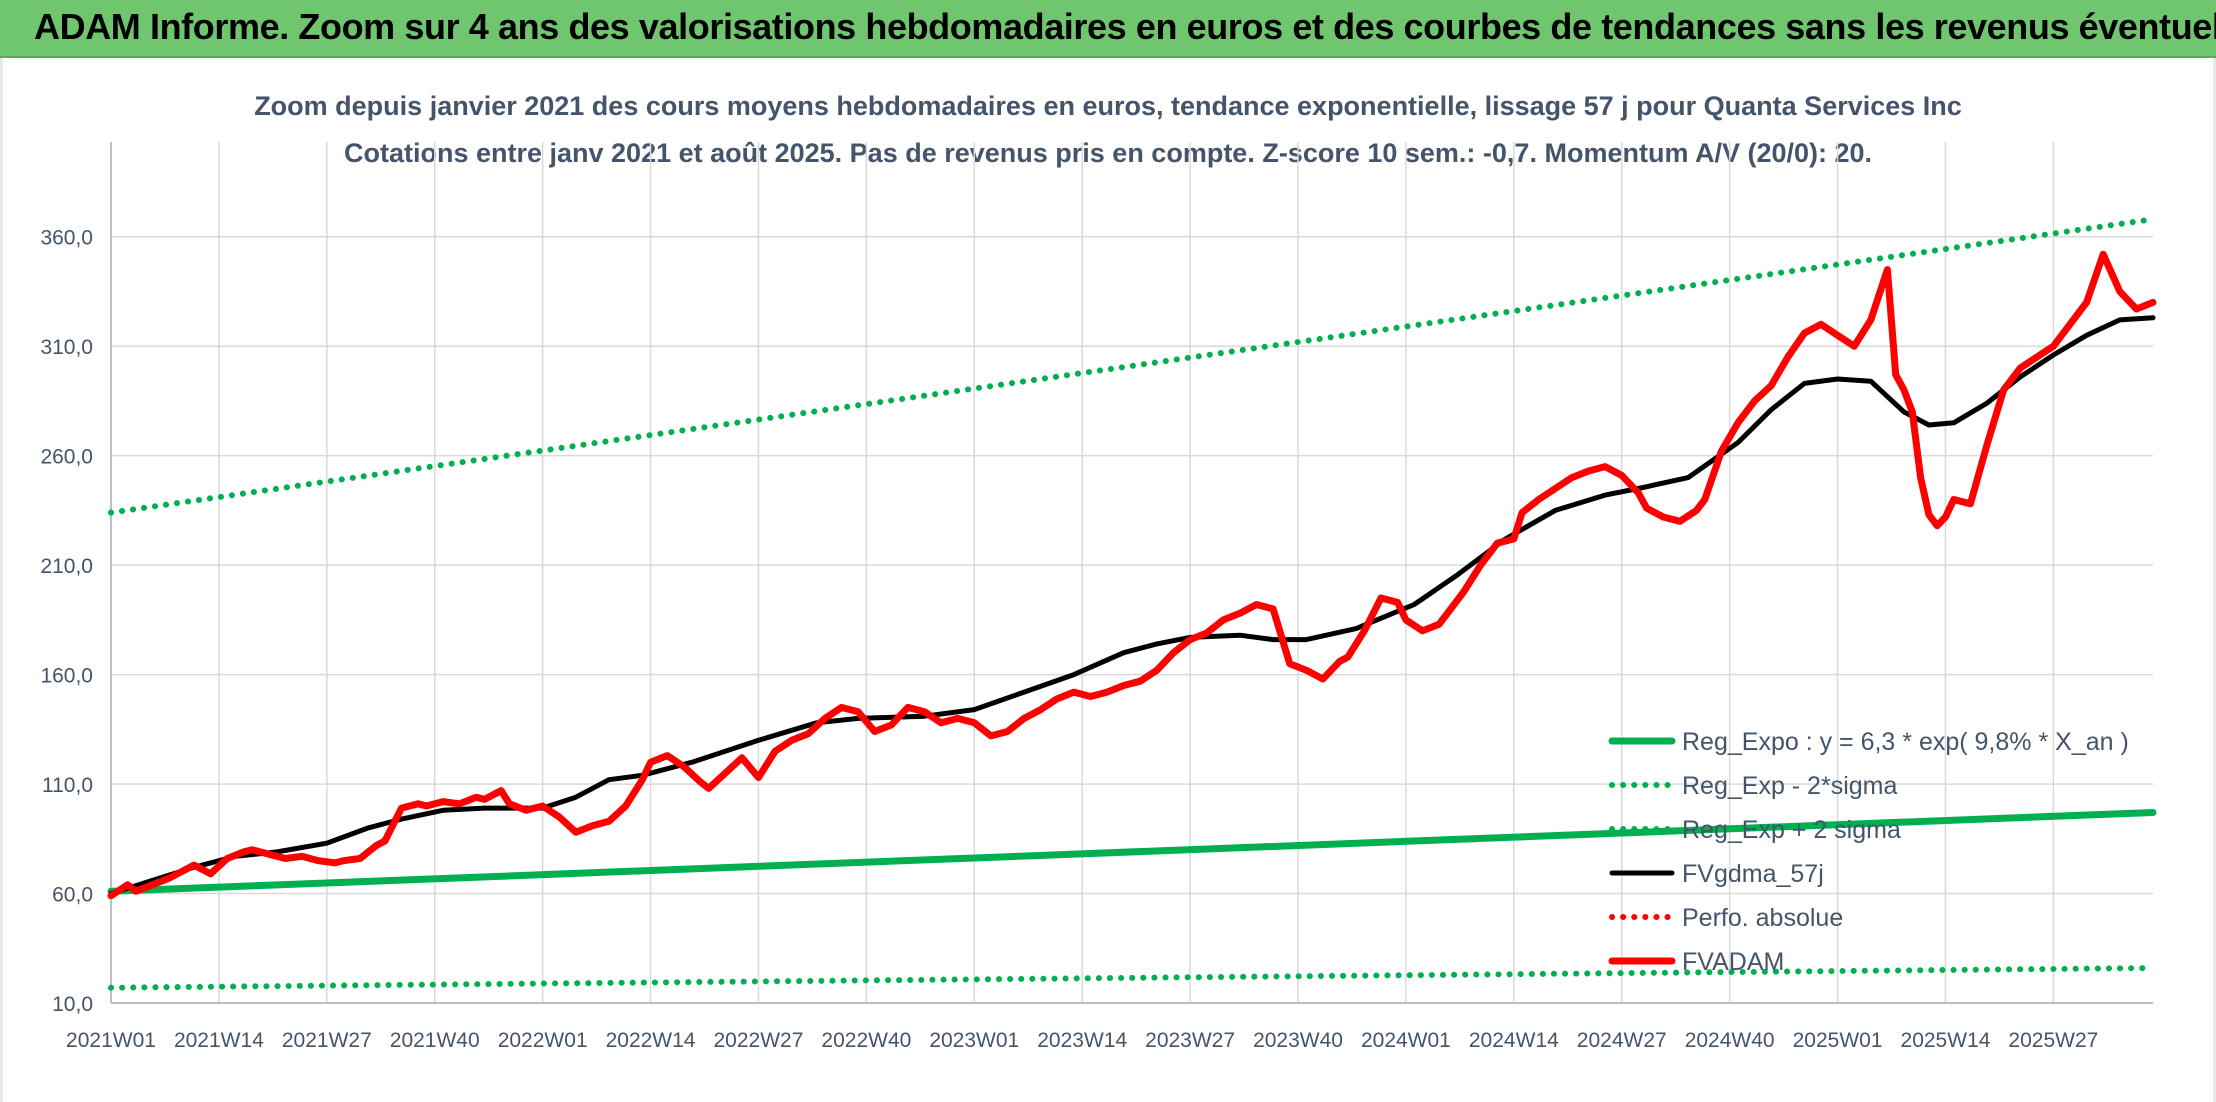 The width and height of the screenshot is (2216, 1102). I want to click on legend-label: Perfo. absolue, so click(1762, 918).